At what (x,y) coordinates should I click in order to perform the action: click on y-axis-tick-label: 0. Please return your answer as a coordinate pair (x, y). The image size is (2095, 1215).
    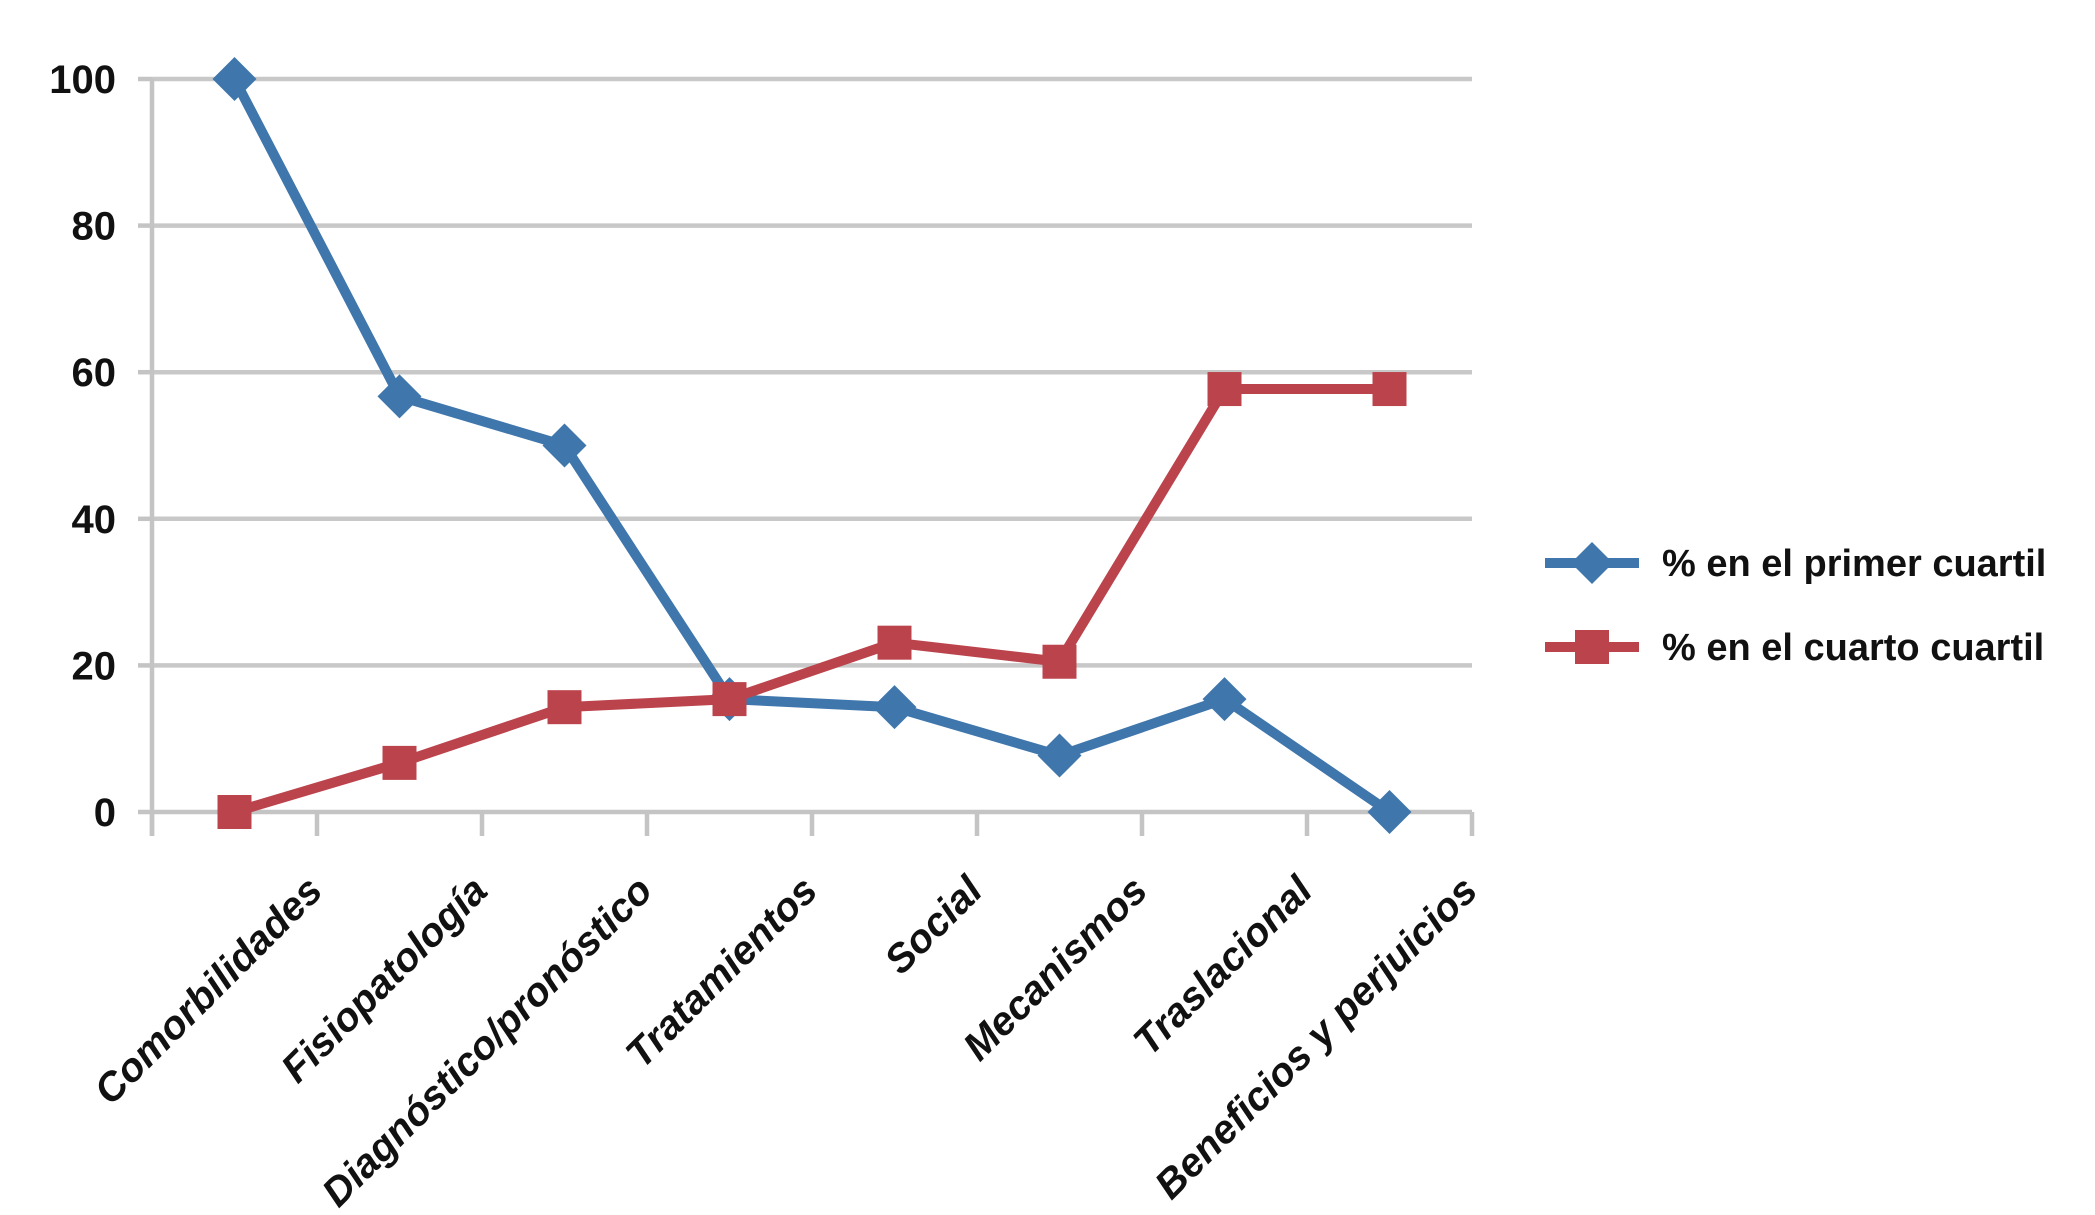
    Looking at the image, I should click on (105, 813).